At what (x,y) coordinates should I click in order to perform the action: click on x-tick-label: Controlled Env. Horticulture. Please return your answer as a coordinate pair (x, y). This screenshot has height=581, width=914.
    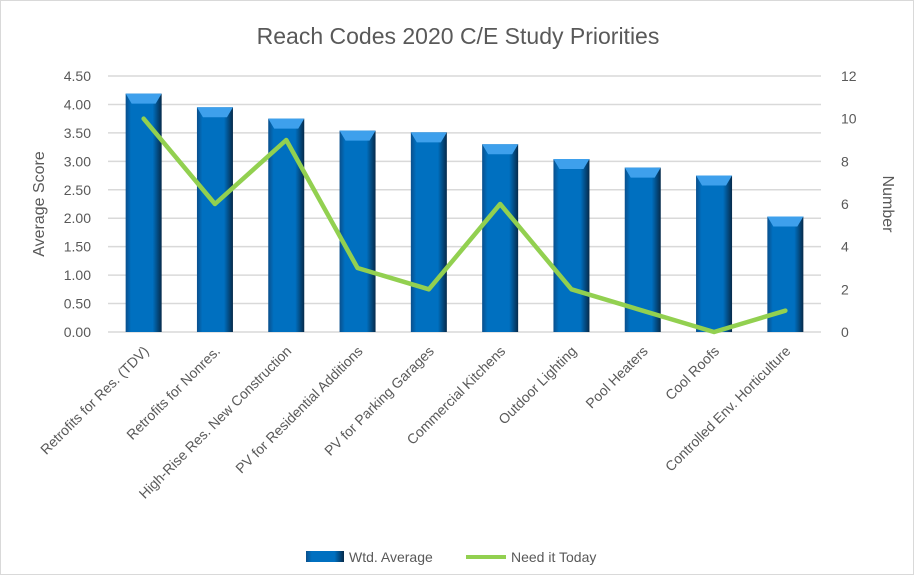
    Looking at the image, I should click on (728, 409).